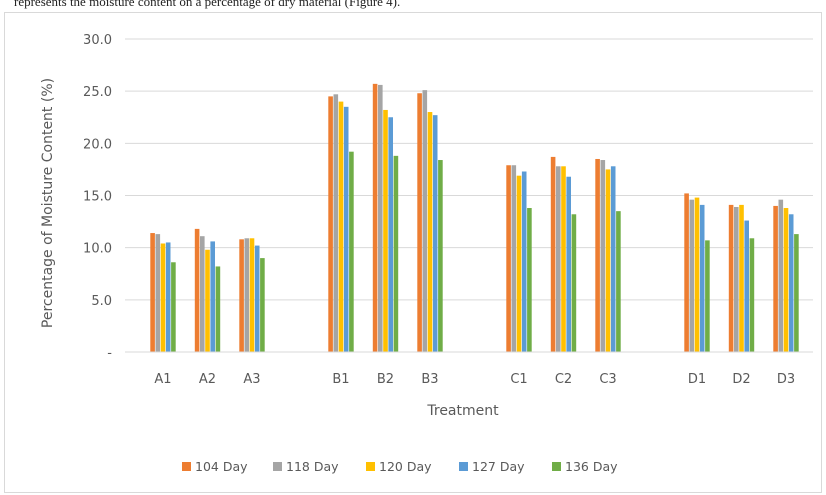  What do you see at coordinates (97, 40) in the screenshot?
I see `y-tick-label: 30.0` at bounding box center [97, 40].